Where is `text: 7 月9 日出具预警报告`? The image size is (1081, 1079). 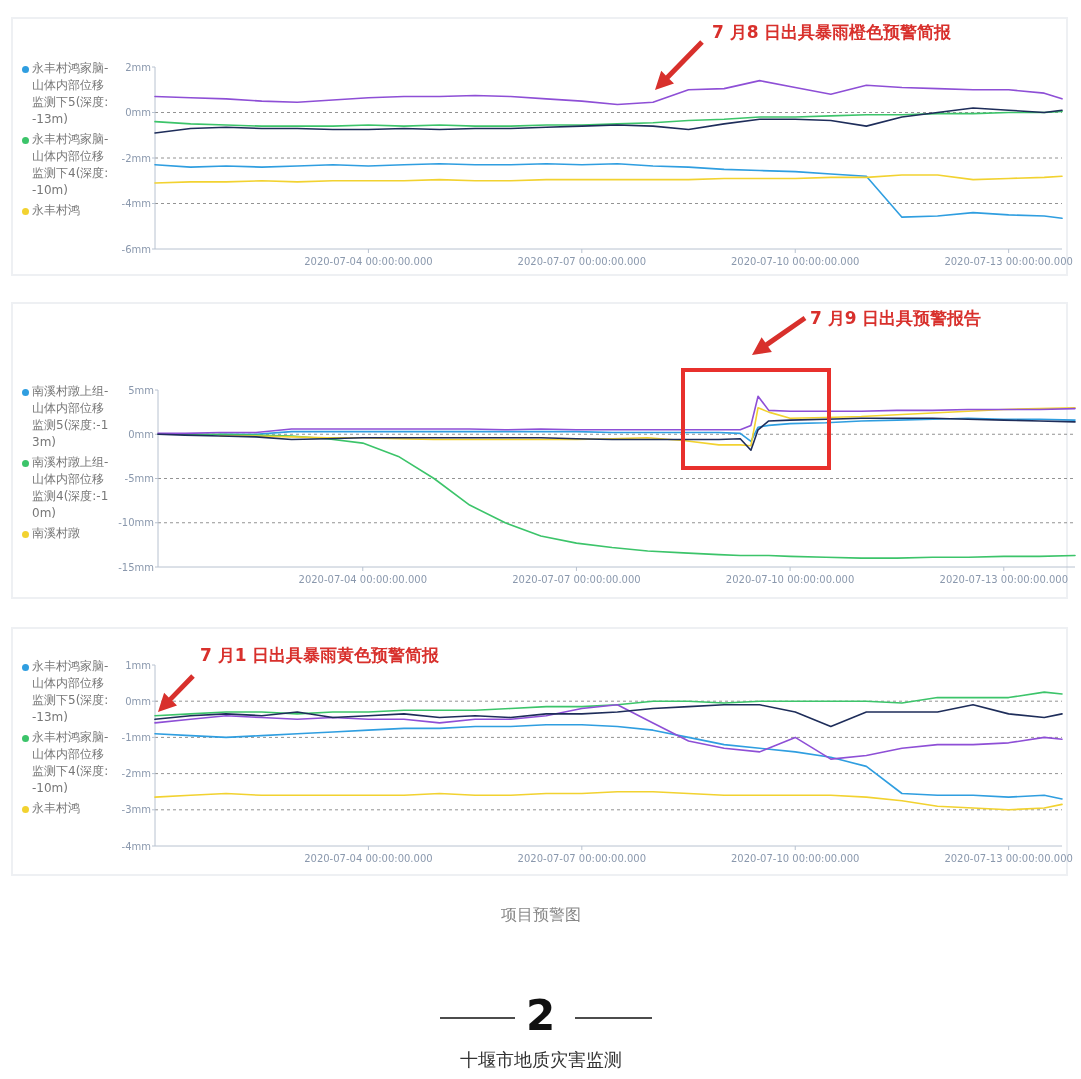
text: 7 月9 日出具预警报告 is located at coordinates (896, 318).